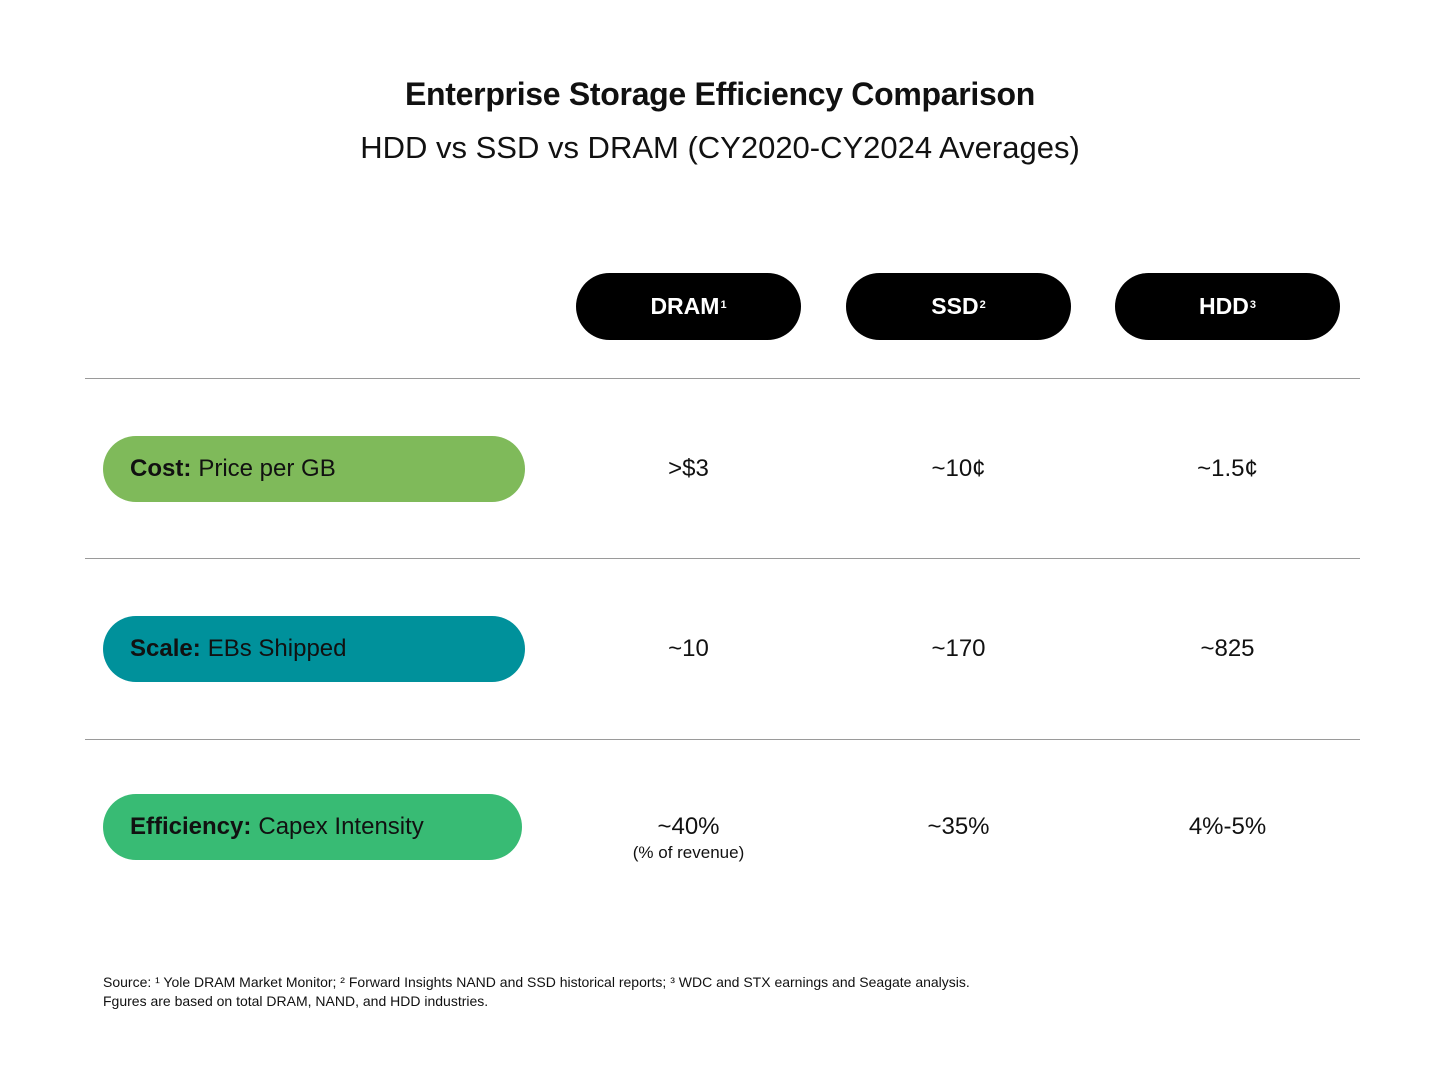 The width and height of the screenshot is (1440, 1080). I want to click on row-label-efficiency: Efficiency: Capex Intensity, so click(312, 827).